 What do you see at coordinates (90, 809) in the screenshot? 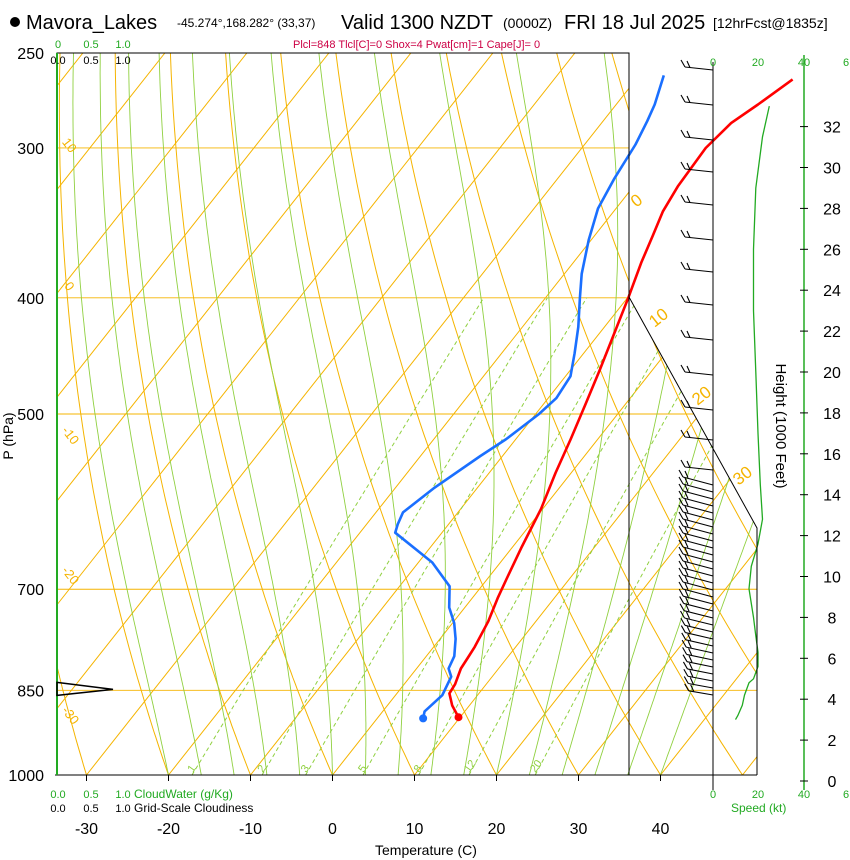
I see `cloudiness-bottom-tick: 0.5` at bounding box center [90, 809].